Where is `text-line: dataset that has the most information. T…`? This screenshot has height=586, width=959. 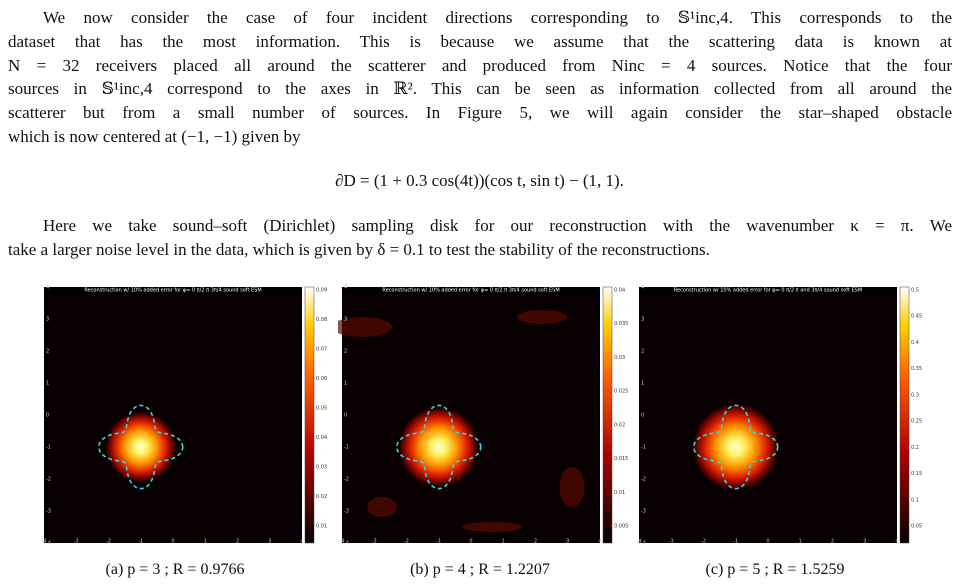
text-line: dataset that has the most information. T… is located at coordinates (480, 41).